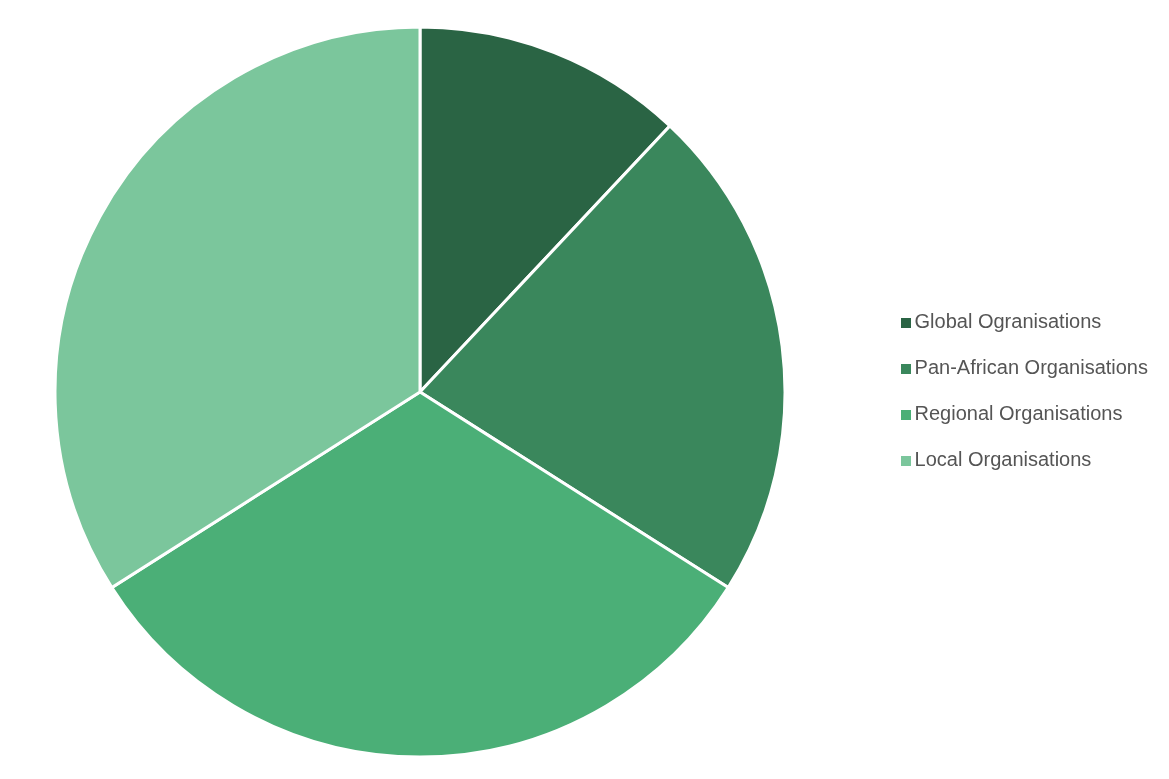 Image resolution: width=1169 pixels, height=779 pixels. What do you see at coordinates (1008, 320) in the screenshot?
I see `legend-label: Global Ogranisations` at bounding box center [1008, 320].